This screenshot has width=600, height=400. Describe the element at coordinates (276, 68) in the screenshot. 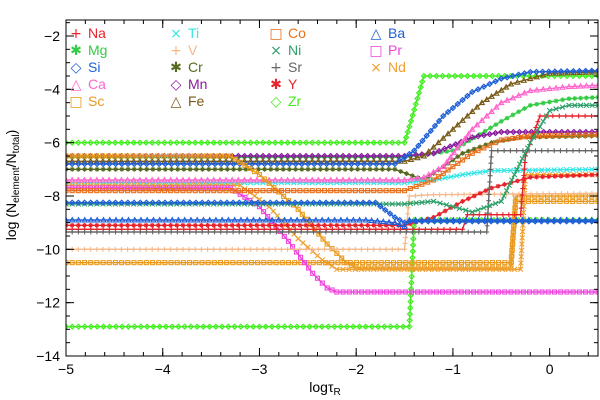

I see `legend-marker: +` at that location.